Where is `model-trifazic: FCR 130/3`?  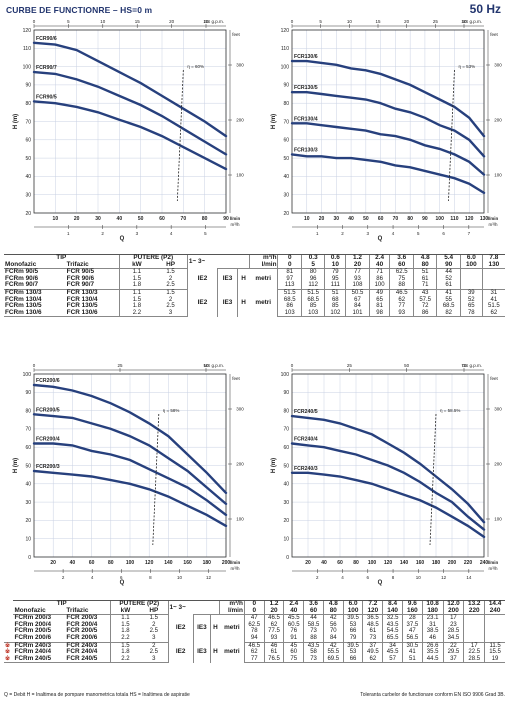 model-trifazic: FCR 130/3 is located at coordinates (82, 292).